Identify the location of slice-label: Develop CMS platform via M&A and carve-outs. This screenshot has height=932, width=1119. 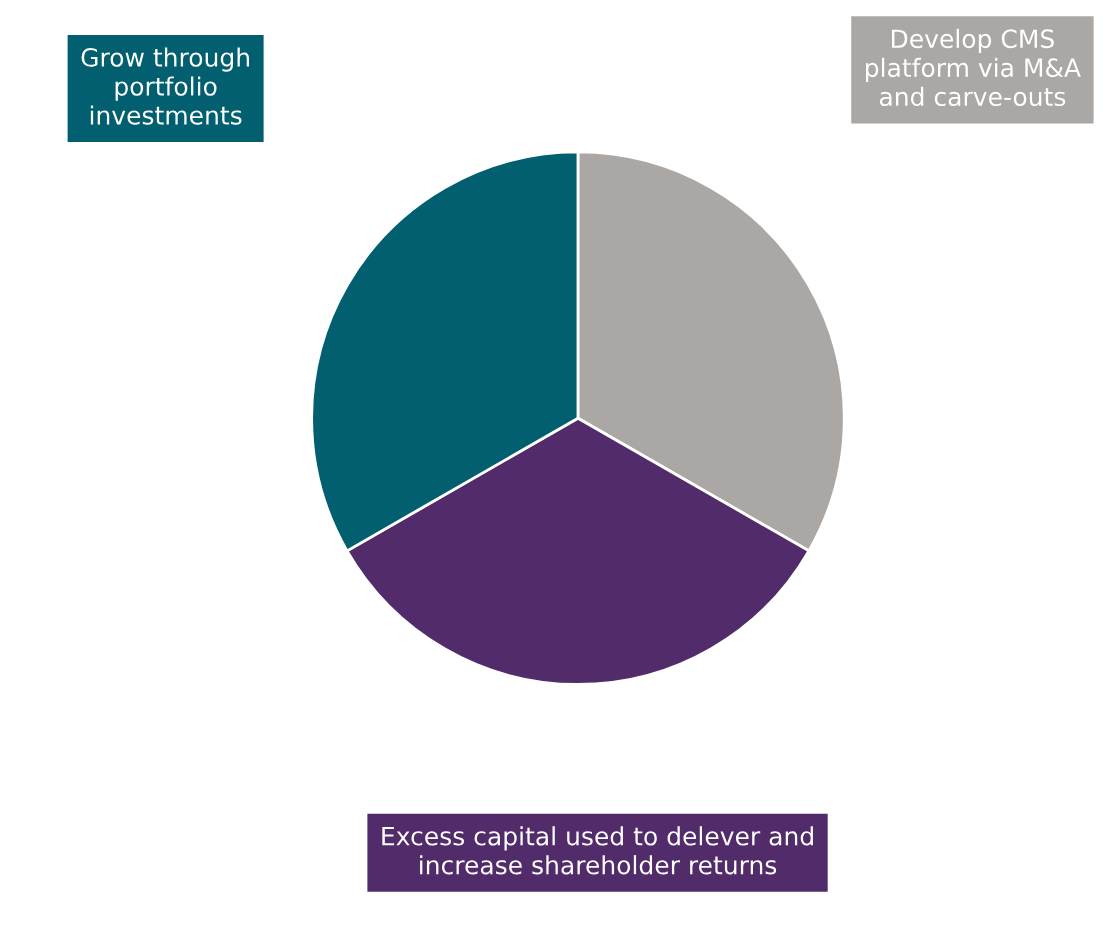
(973, 67).